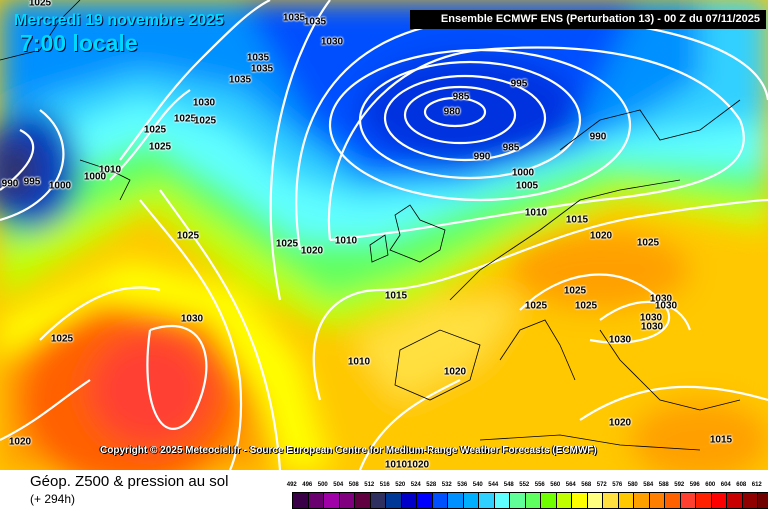 Image resolution: width=768 pixels, height=512 pixels. Describe the element at coordinates (53, 499) in the screenshot. I see `forecast-step: (+ 294h)` at that location.